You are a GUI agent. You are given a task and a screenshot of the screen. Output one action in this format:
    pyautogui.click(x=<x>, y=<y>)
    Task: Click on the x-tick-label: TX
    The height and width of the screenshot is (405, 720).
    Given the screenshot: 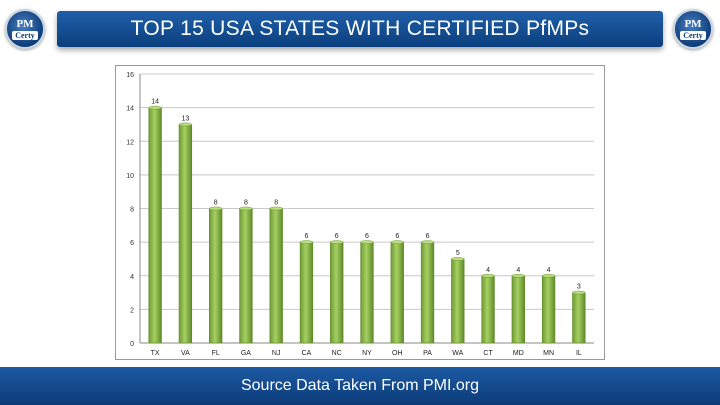 What is the action you would take?
    pyautogui.click(x=155, y=353)
    